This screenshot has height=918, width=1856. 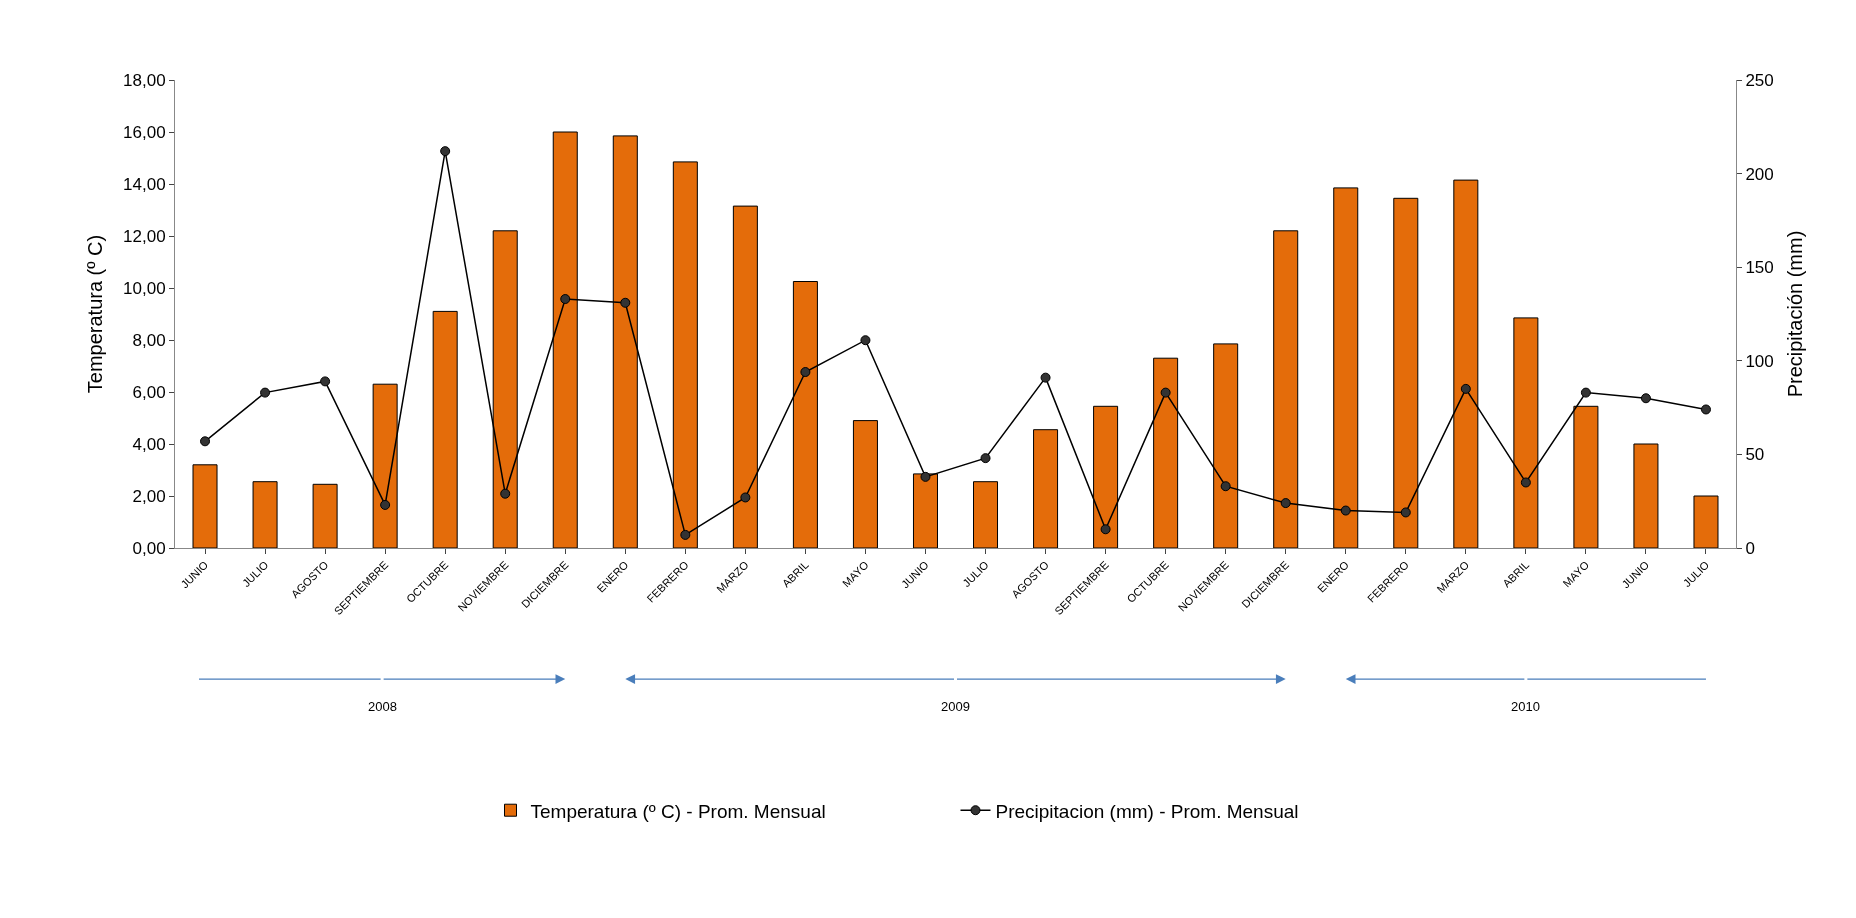 I want to click on text: 2008, so click(x=382, y=706).